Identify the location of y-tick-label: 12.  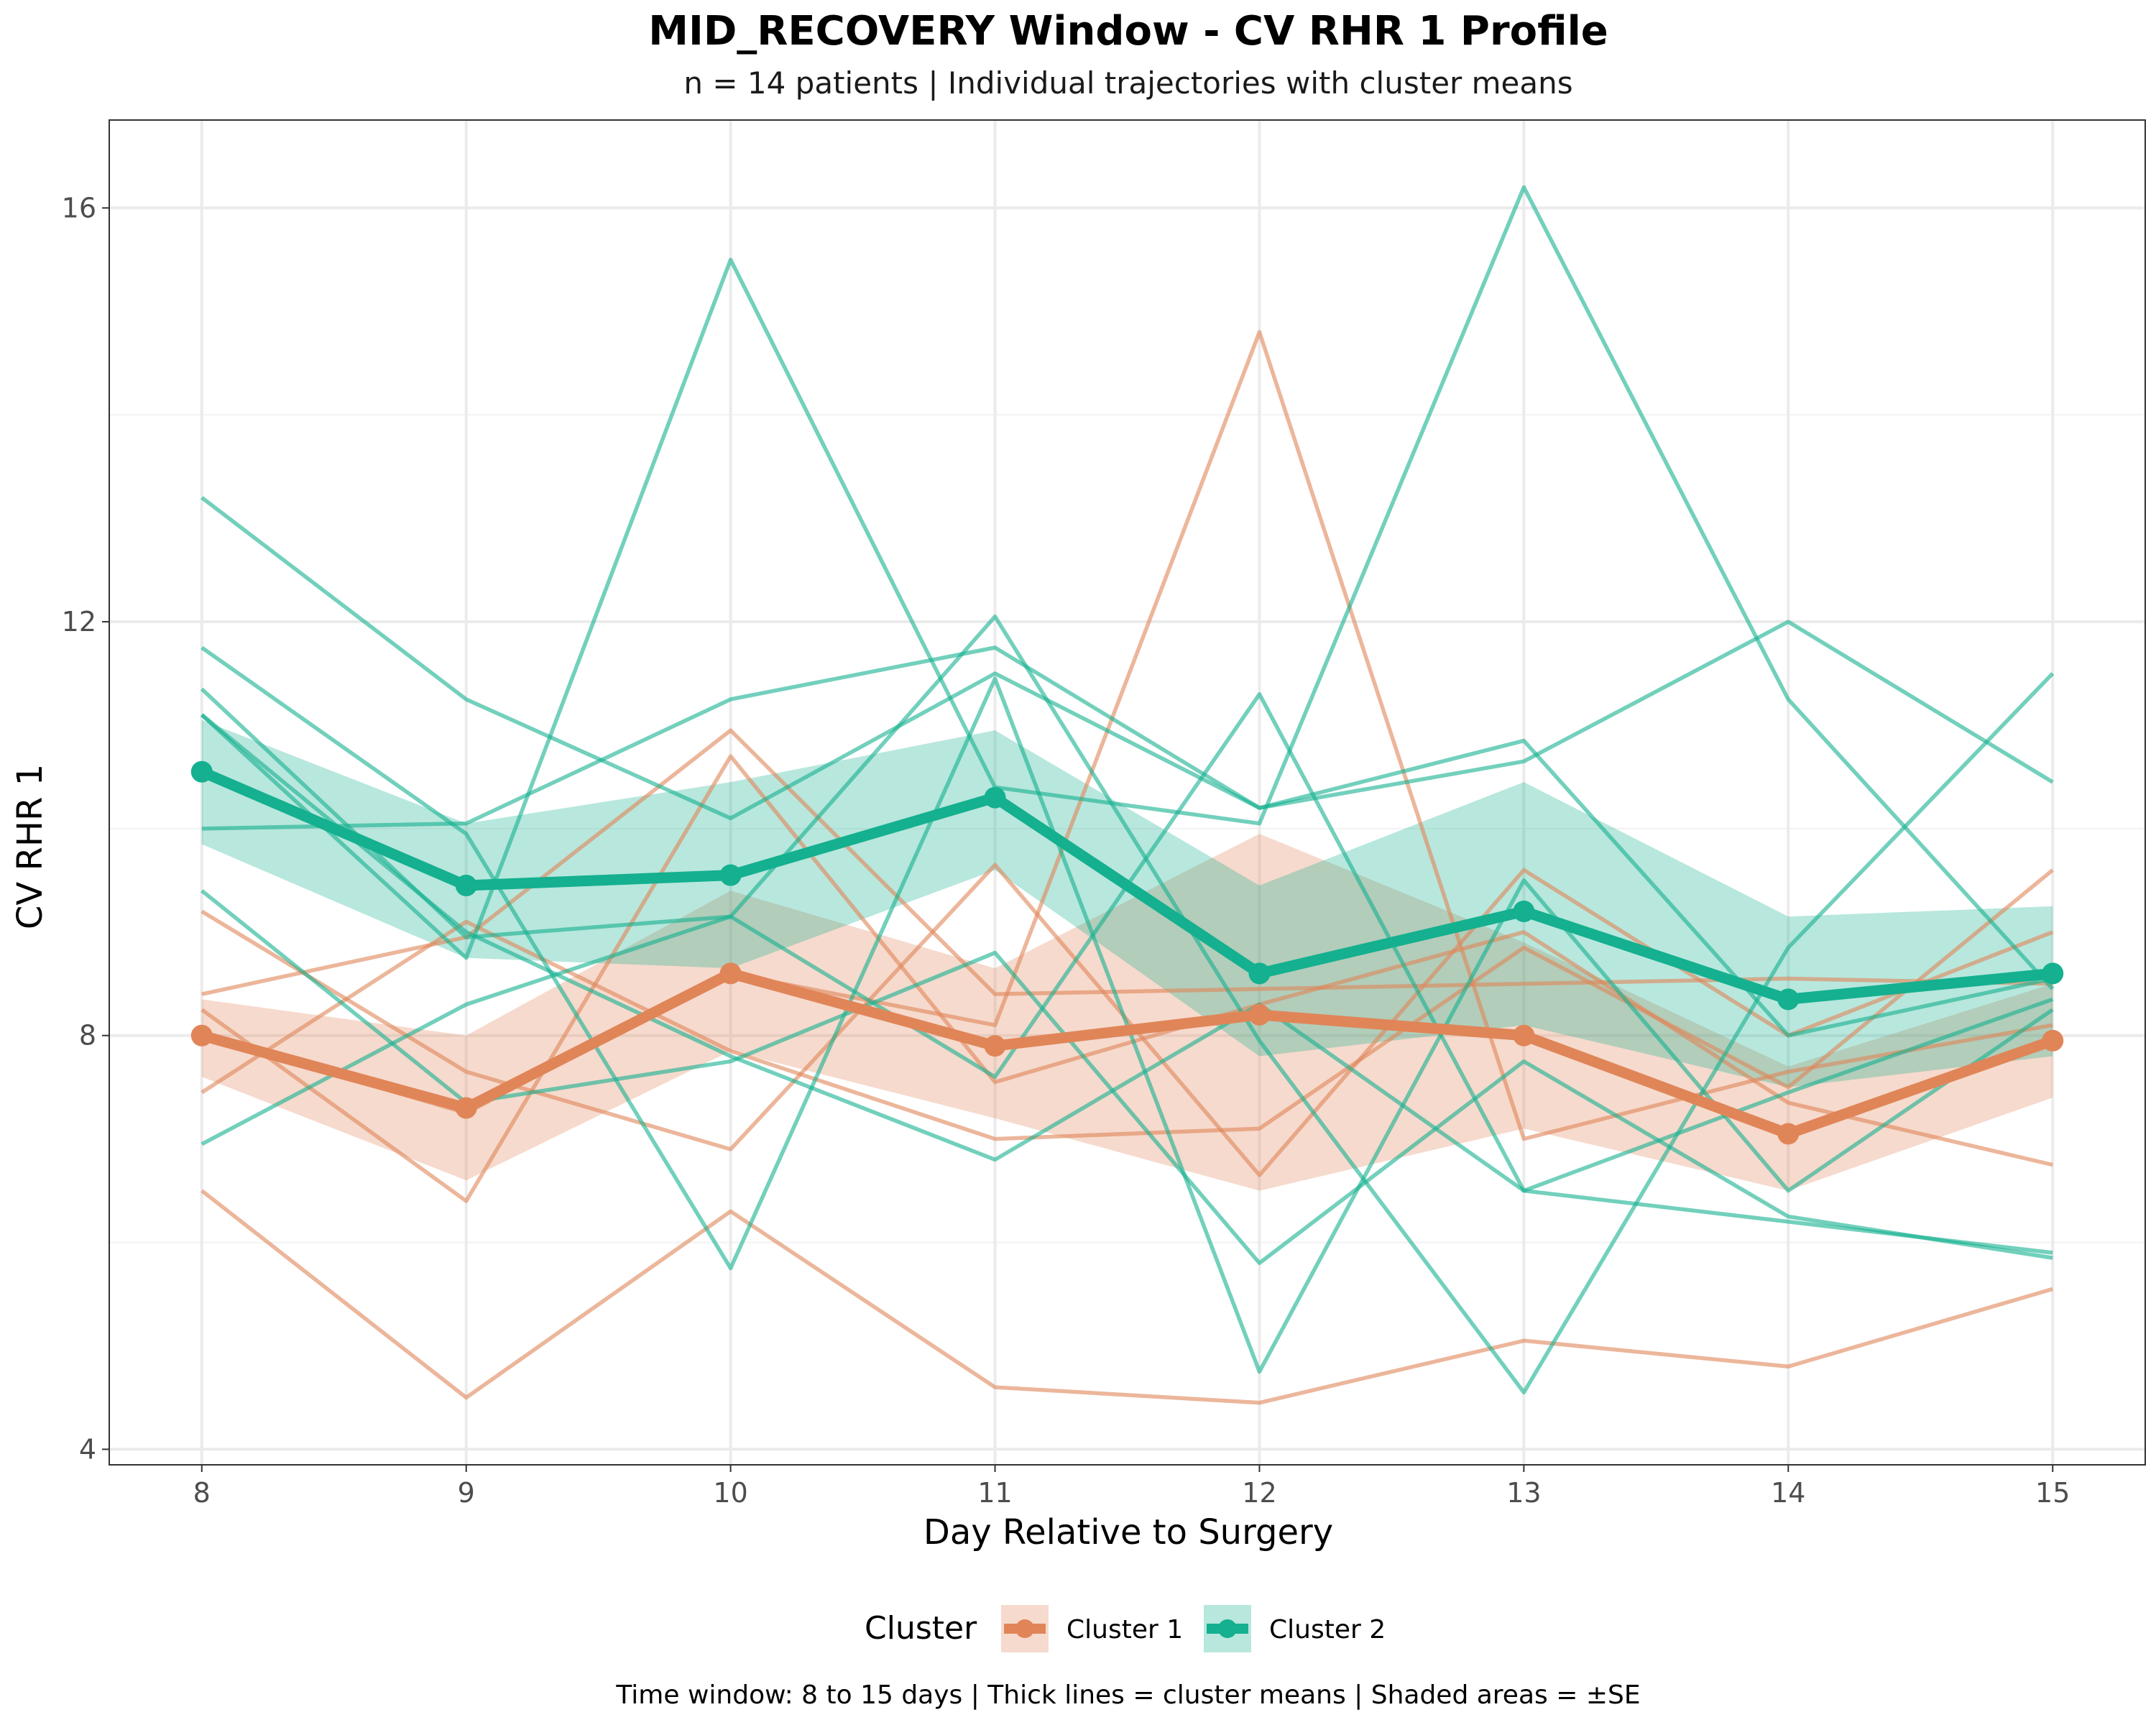
(79, 622).